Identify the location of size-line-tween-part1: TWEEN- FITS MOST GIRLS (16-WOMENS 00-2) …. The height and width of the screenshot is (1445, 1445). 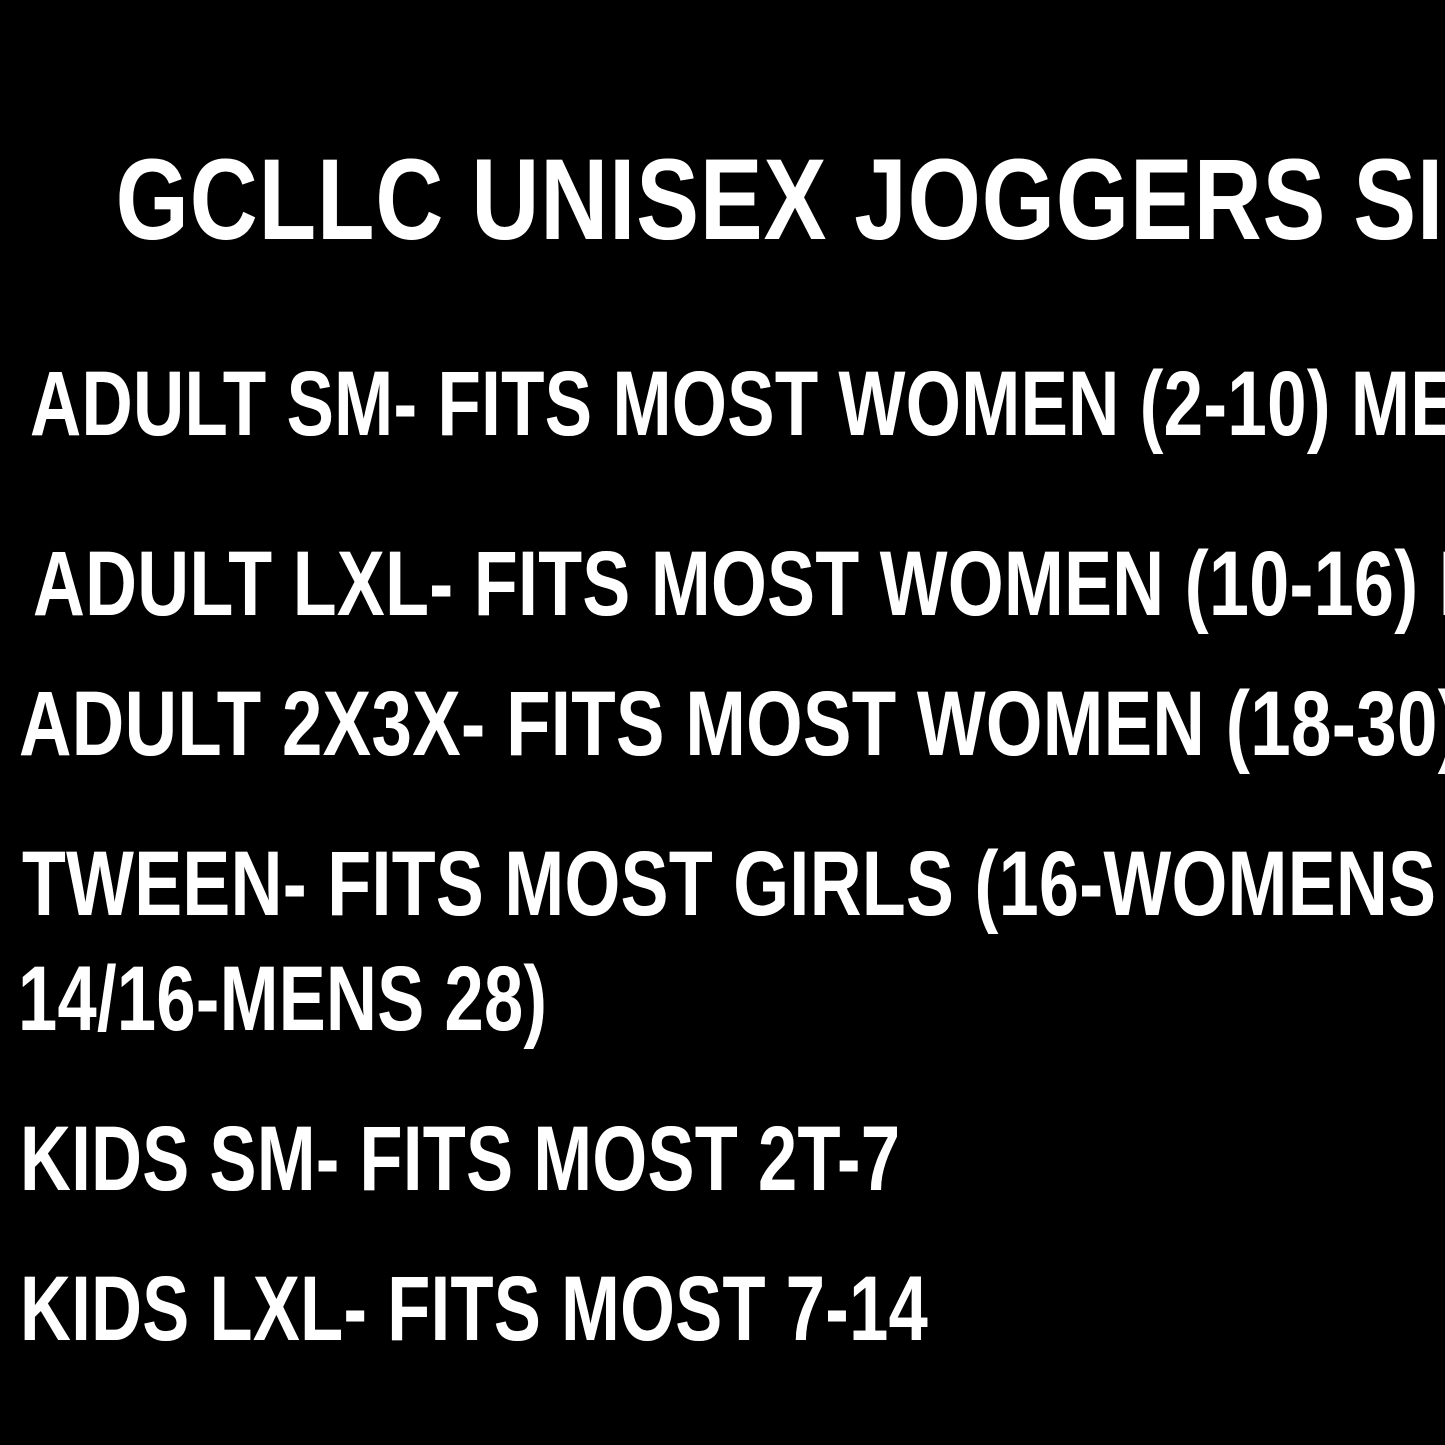
(733, 883).